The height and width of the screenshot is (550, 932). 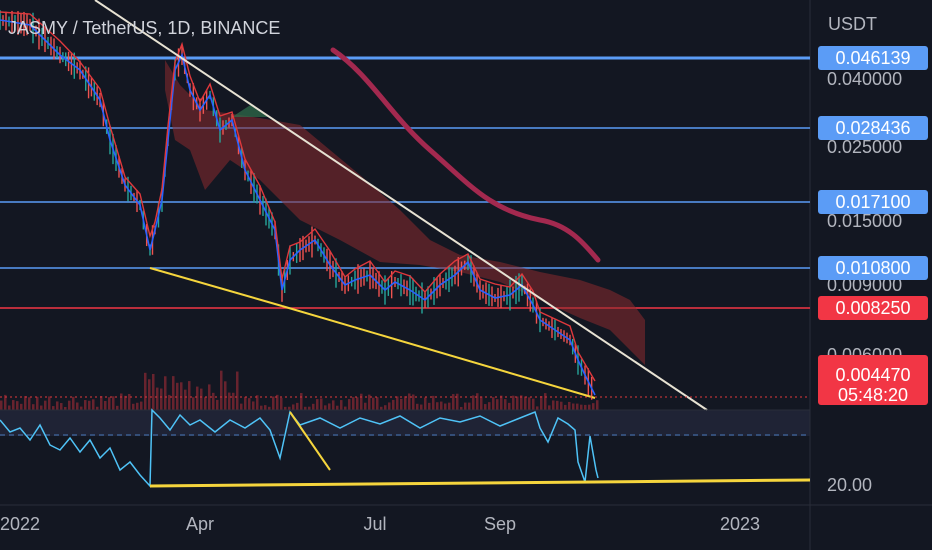 I want to click on support-trendline, so click(x=438, y=352).